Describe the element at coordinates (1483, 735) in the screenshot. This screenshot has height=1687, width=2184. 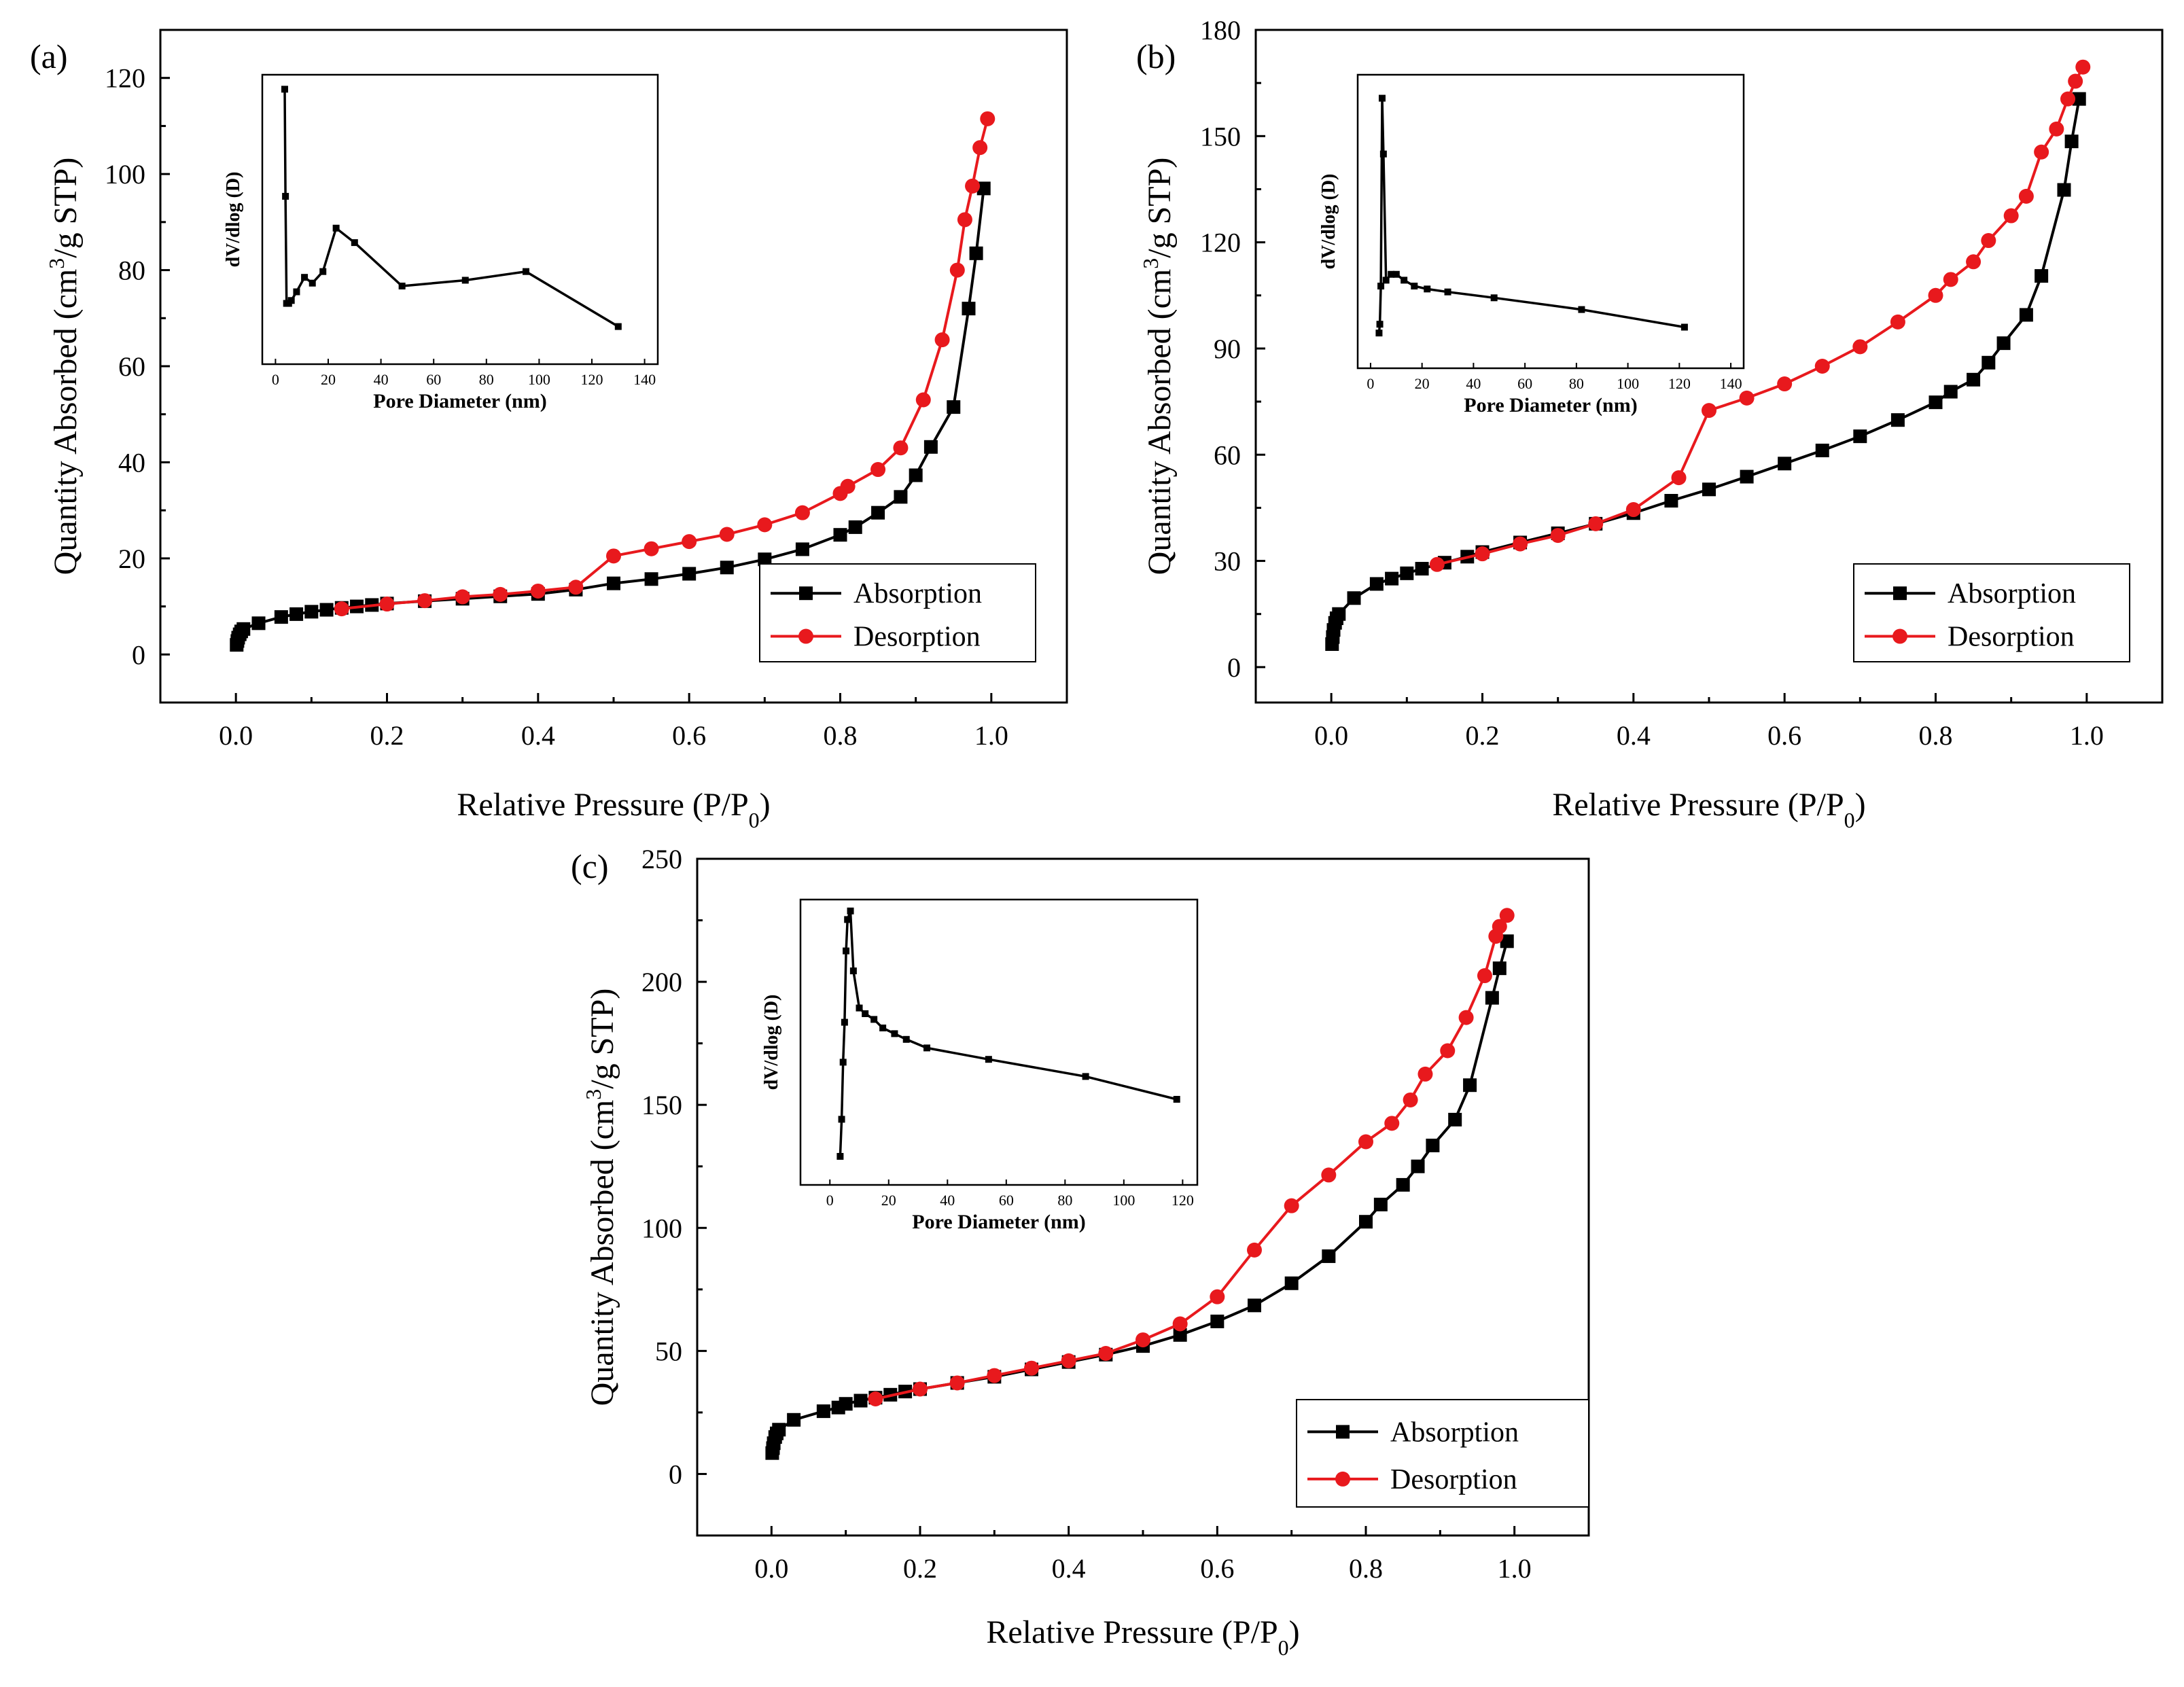
I see `x-tick-label: 0.2` at that location.